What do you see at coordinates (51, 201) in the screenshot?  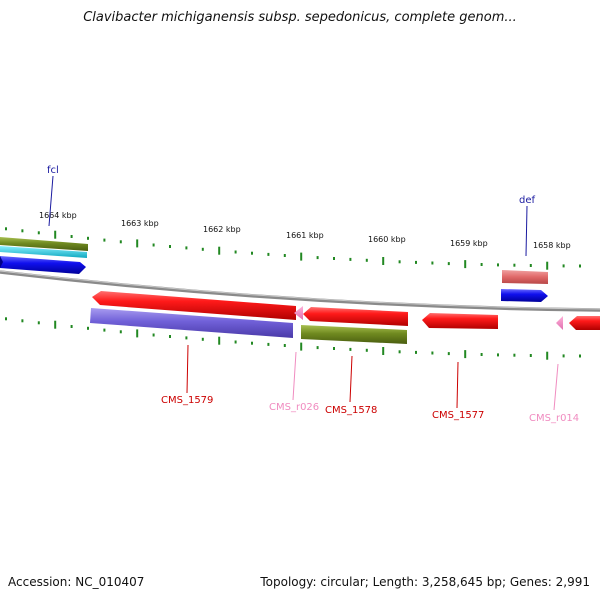 I see `leader-fcl` at bounding box center [51, 201].